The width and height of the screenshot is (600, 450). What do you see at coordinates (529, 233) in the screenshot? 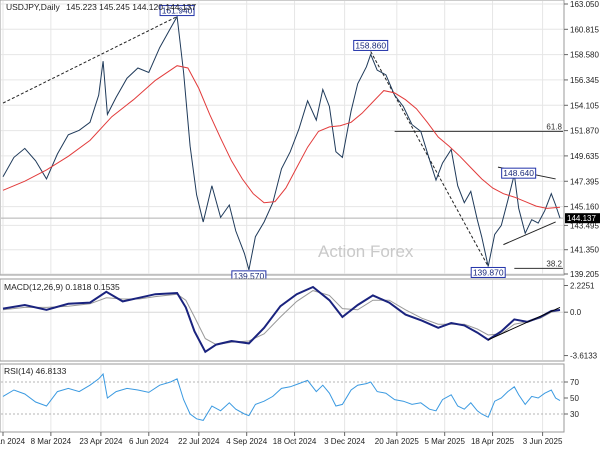
I see `solid-trendline` at bounding box center [529, 233].